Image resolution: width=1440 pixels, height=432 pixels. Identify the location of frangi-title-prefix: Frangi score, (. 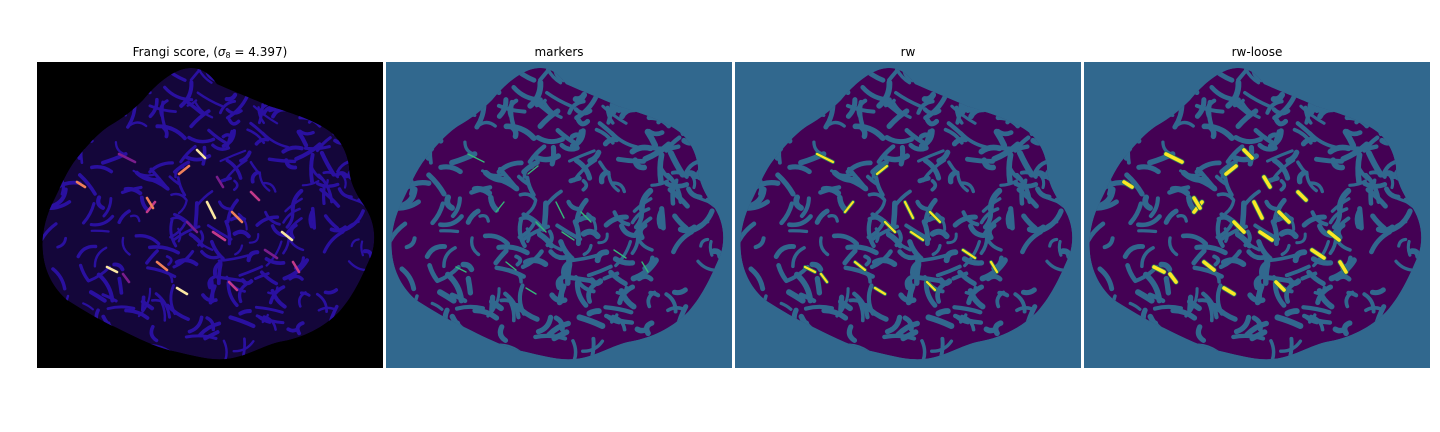
(175, 52).